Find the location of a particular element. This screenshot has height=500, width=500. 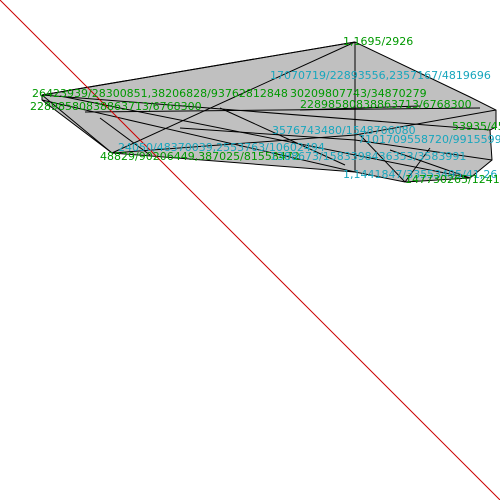

vertex-label: 30209807743/34870279 is located at coordinates (358, 93).